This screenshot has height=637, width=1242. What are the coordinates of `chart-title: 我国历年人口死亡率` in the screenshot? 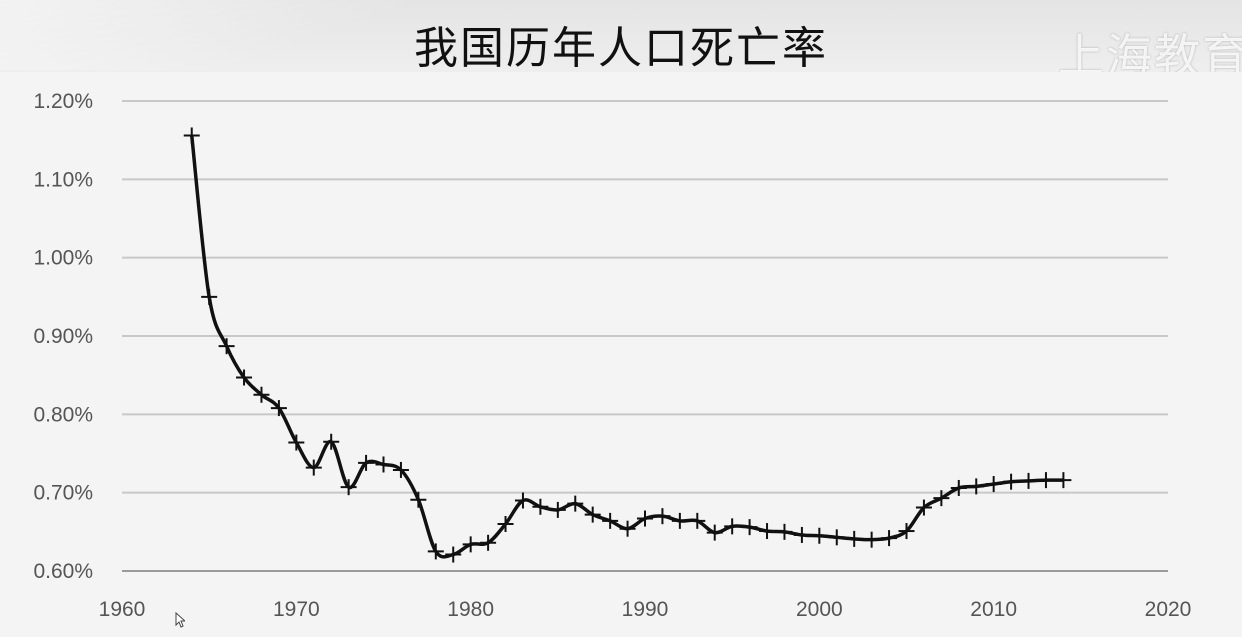 It's located at (621, 48).